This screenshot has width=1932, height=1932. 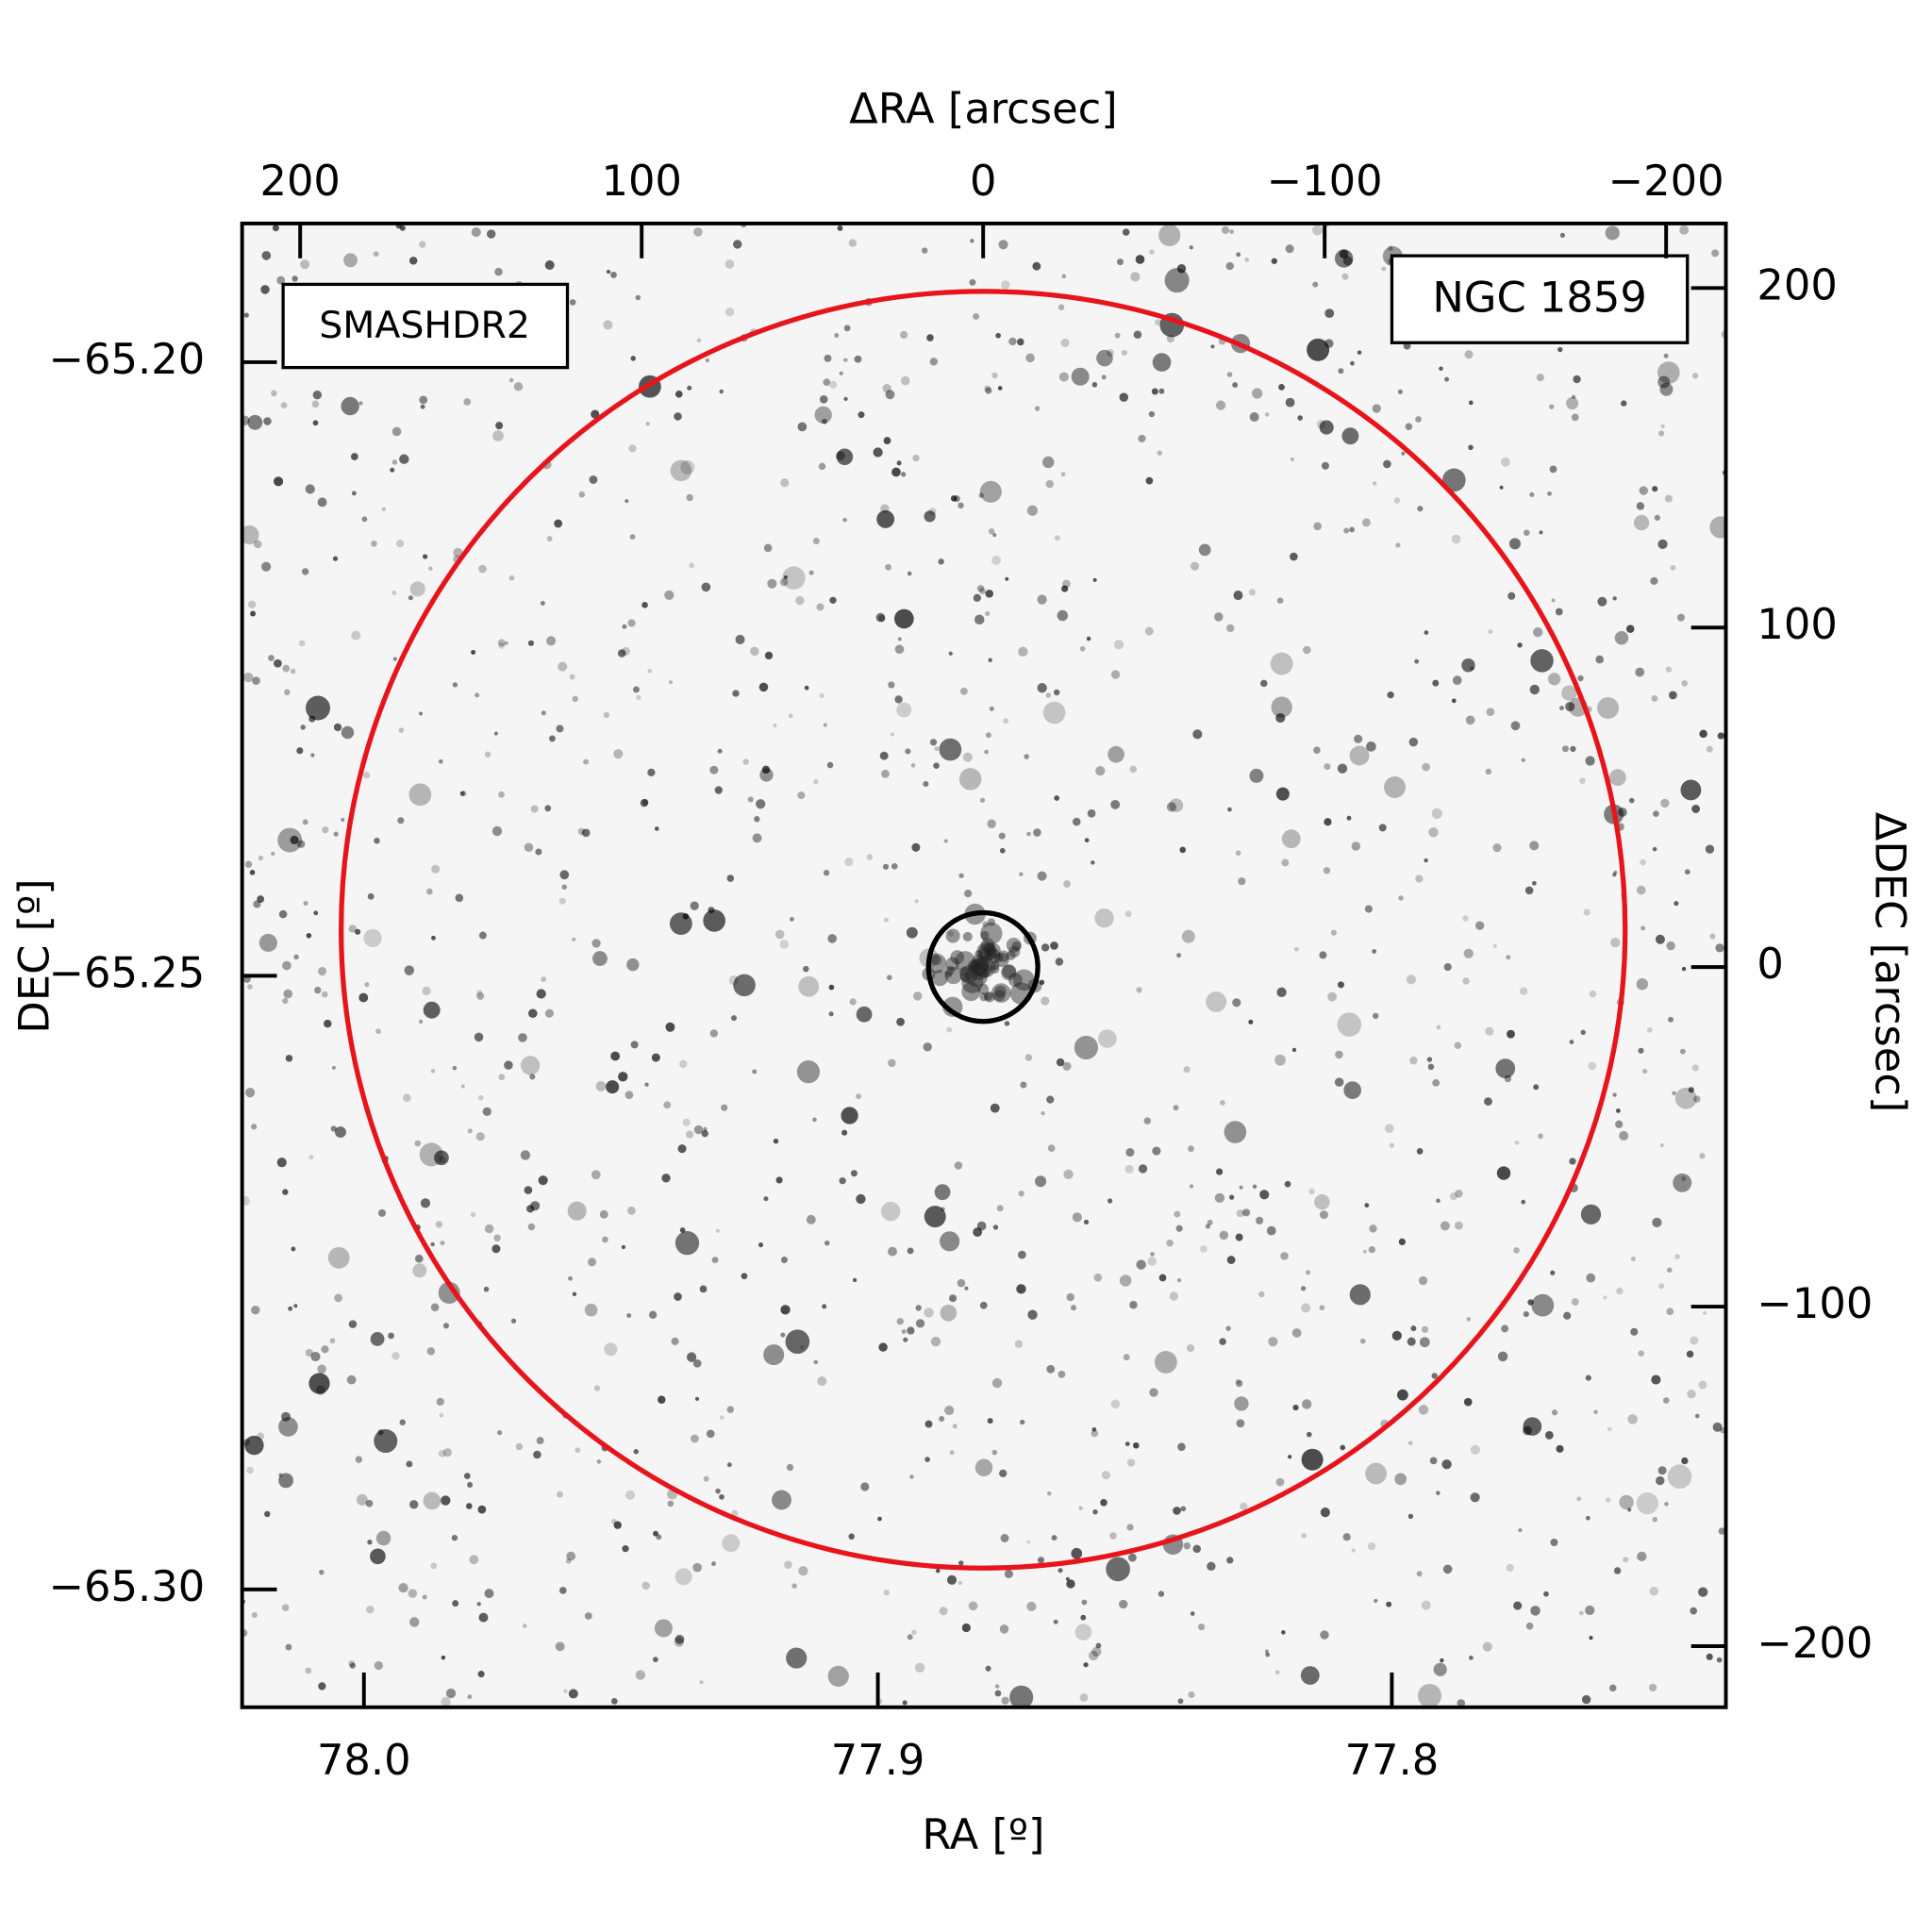 What do you see at coordinates (1666, 181) in the screenshot?
I see `tick-label: −200` at bounding box center [1666, 181].